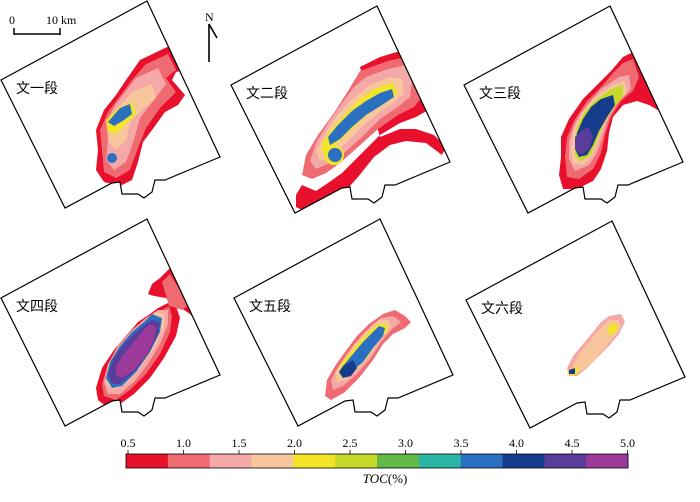 This screenshot has height=502, width=700. I want to click on legend-tick-label: 0.5, so click(128, 443).